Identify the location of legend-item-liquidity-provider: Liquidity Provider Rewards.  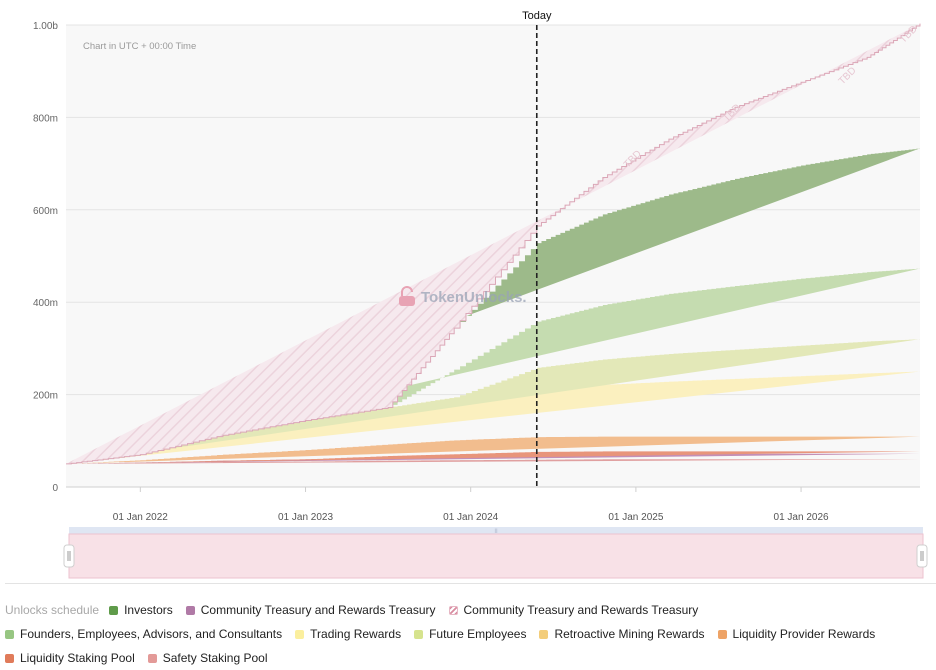
(796, 634).